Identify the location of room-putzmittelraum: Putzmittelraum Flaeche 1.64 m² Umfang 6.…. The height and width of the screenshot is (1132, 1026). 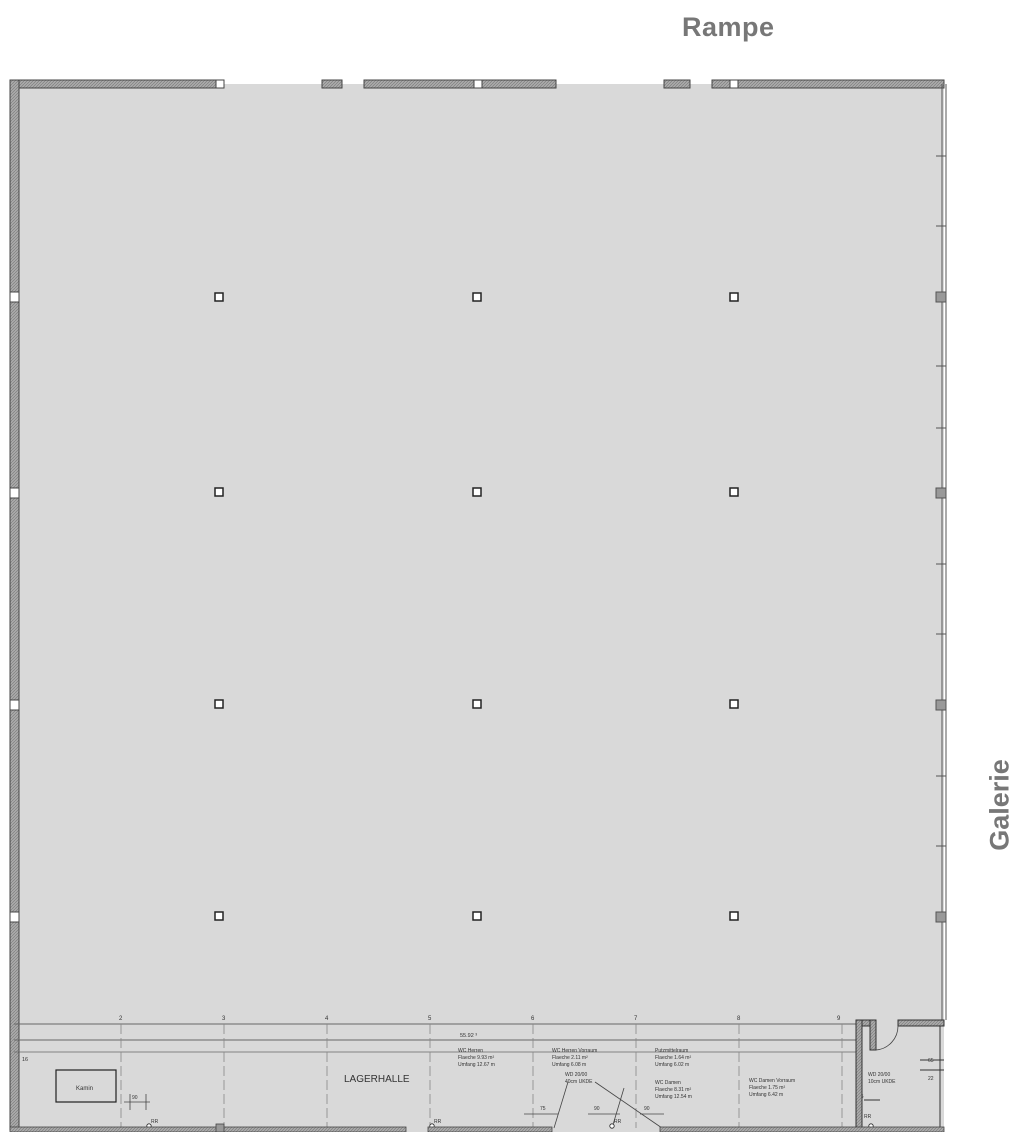
(673, 1058).